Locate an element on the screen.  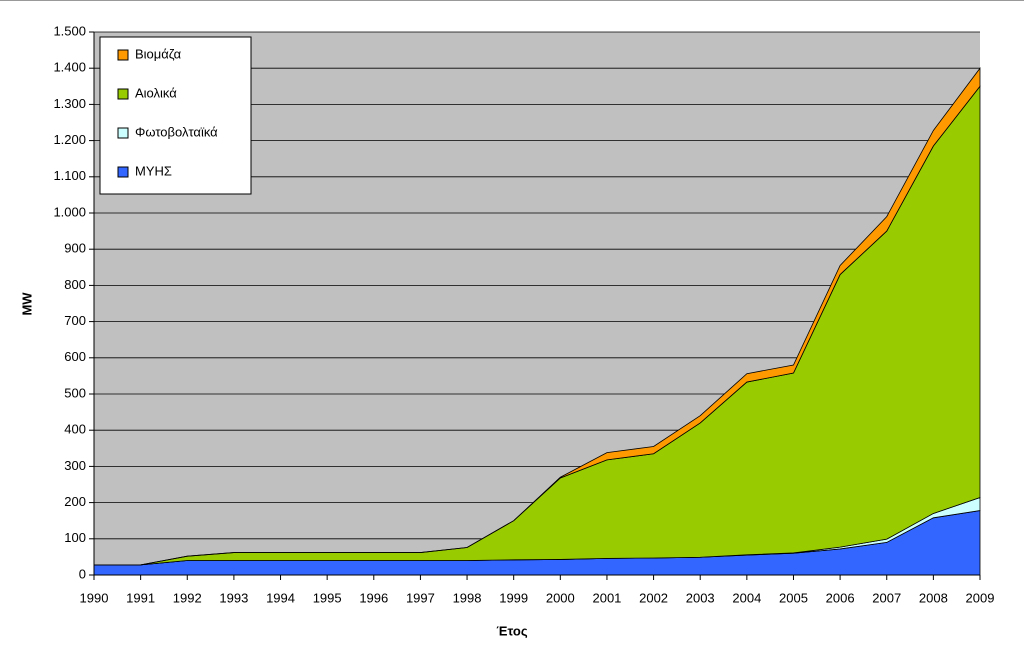
x-tick-label: 1993 is located at coordinates (233, 597).